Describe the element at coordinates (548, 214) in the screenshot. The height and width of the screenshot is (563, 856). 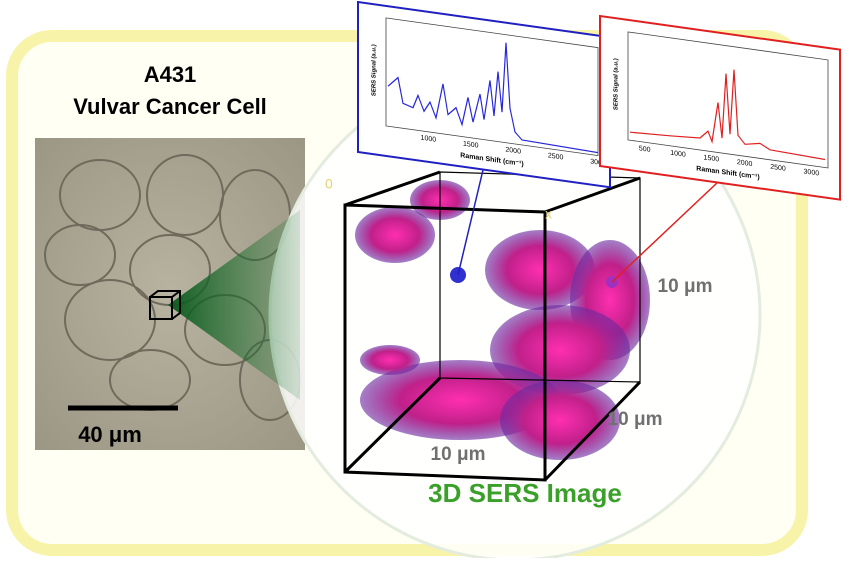
I see `axis-marker: x` at that location.